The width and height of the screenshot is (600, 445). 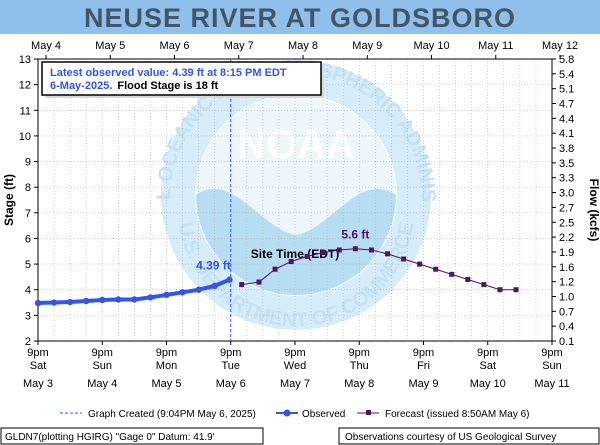 What do you see at coordinates (38, 384) in the screenshot?
I see `bottom-tick-date: May 3` at bounding box center [38, 384].